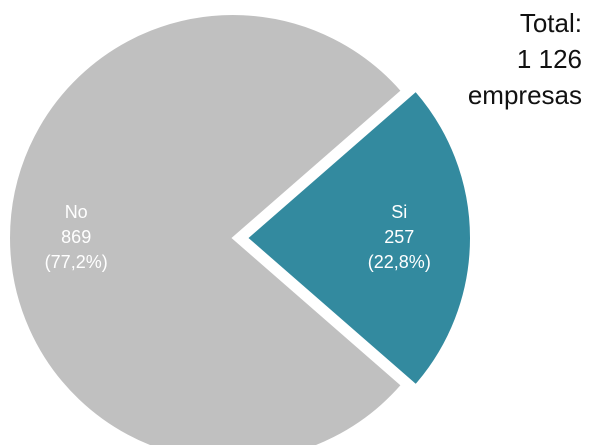  I want to click on pie-labels: Si 257 (22,8%) No 869 (77,2%), so click(238, 237).